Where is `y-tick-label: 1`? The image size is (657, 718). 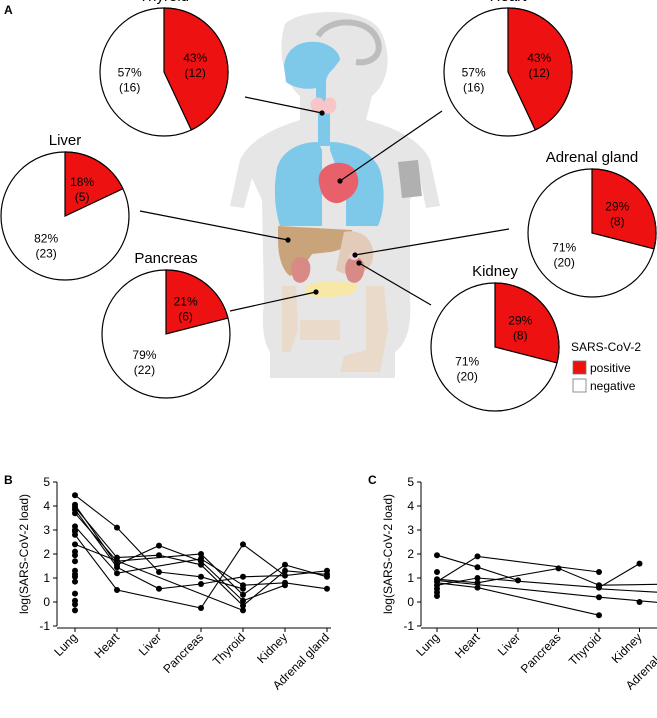
y-tick-label: 1 is located at coordinates (46, 578).